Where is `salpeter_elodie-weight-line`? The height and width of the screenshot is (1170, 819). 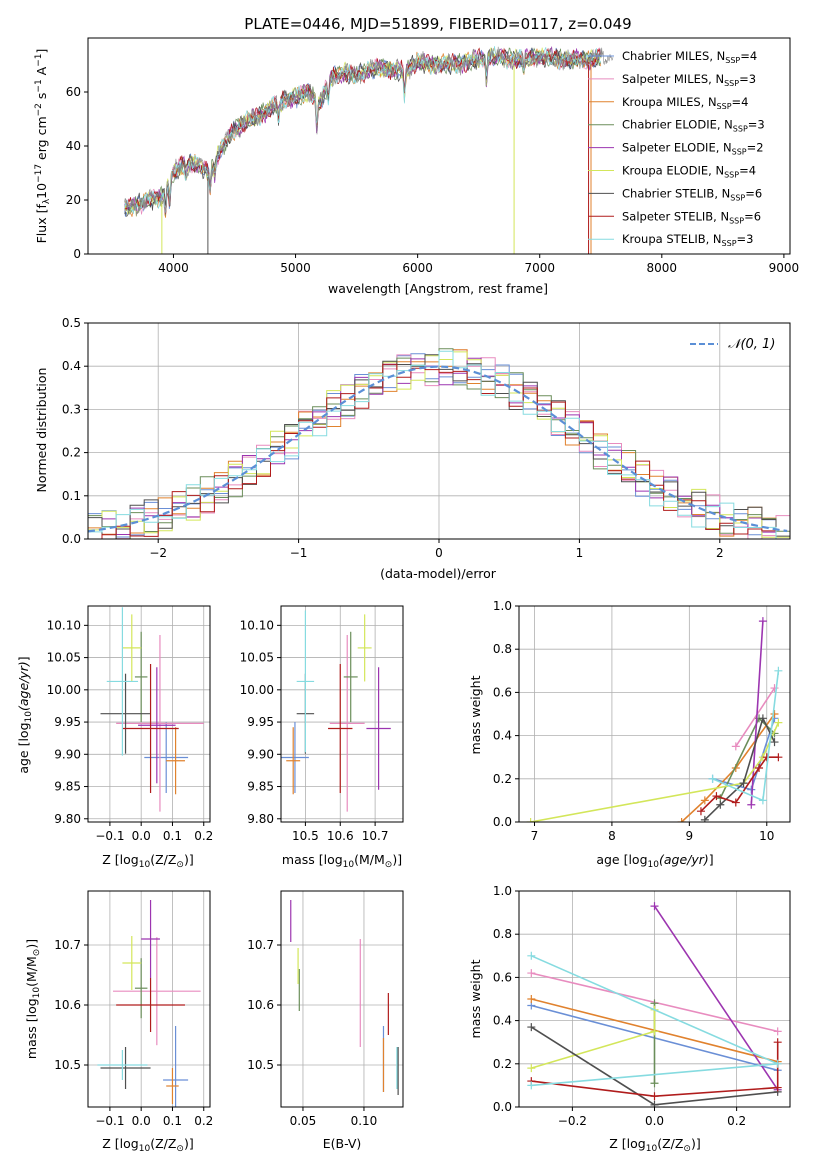
salpeter_elodie-weight-line is located at coordinates (757, 713).